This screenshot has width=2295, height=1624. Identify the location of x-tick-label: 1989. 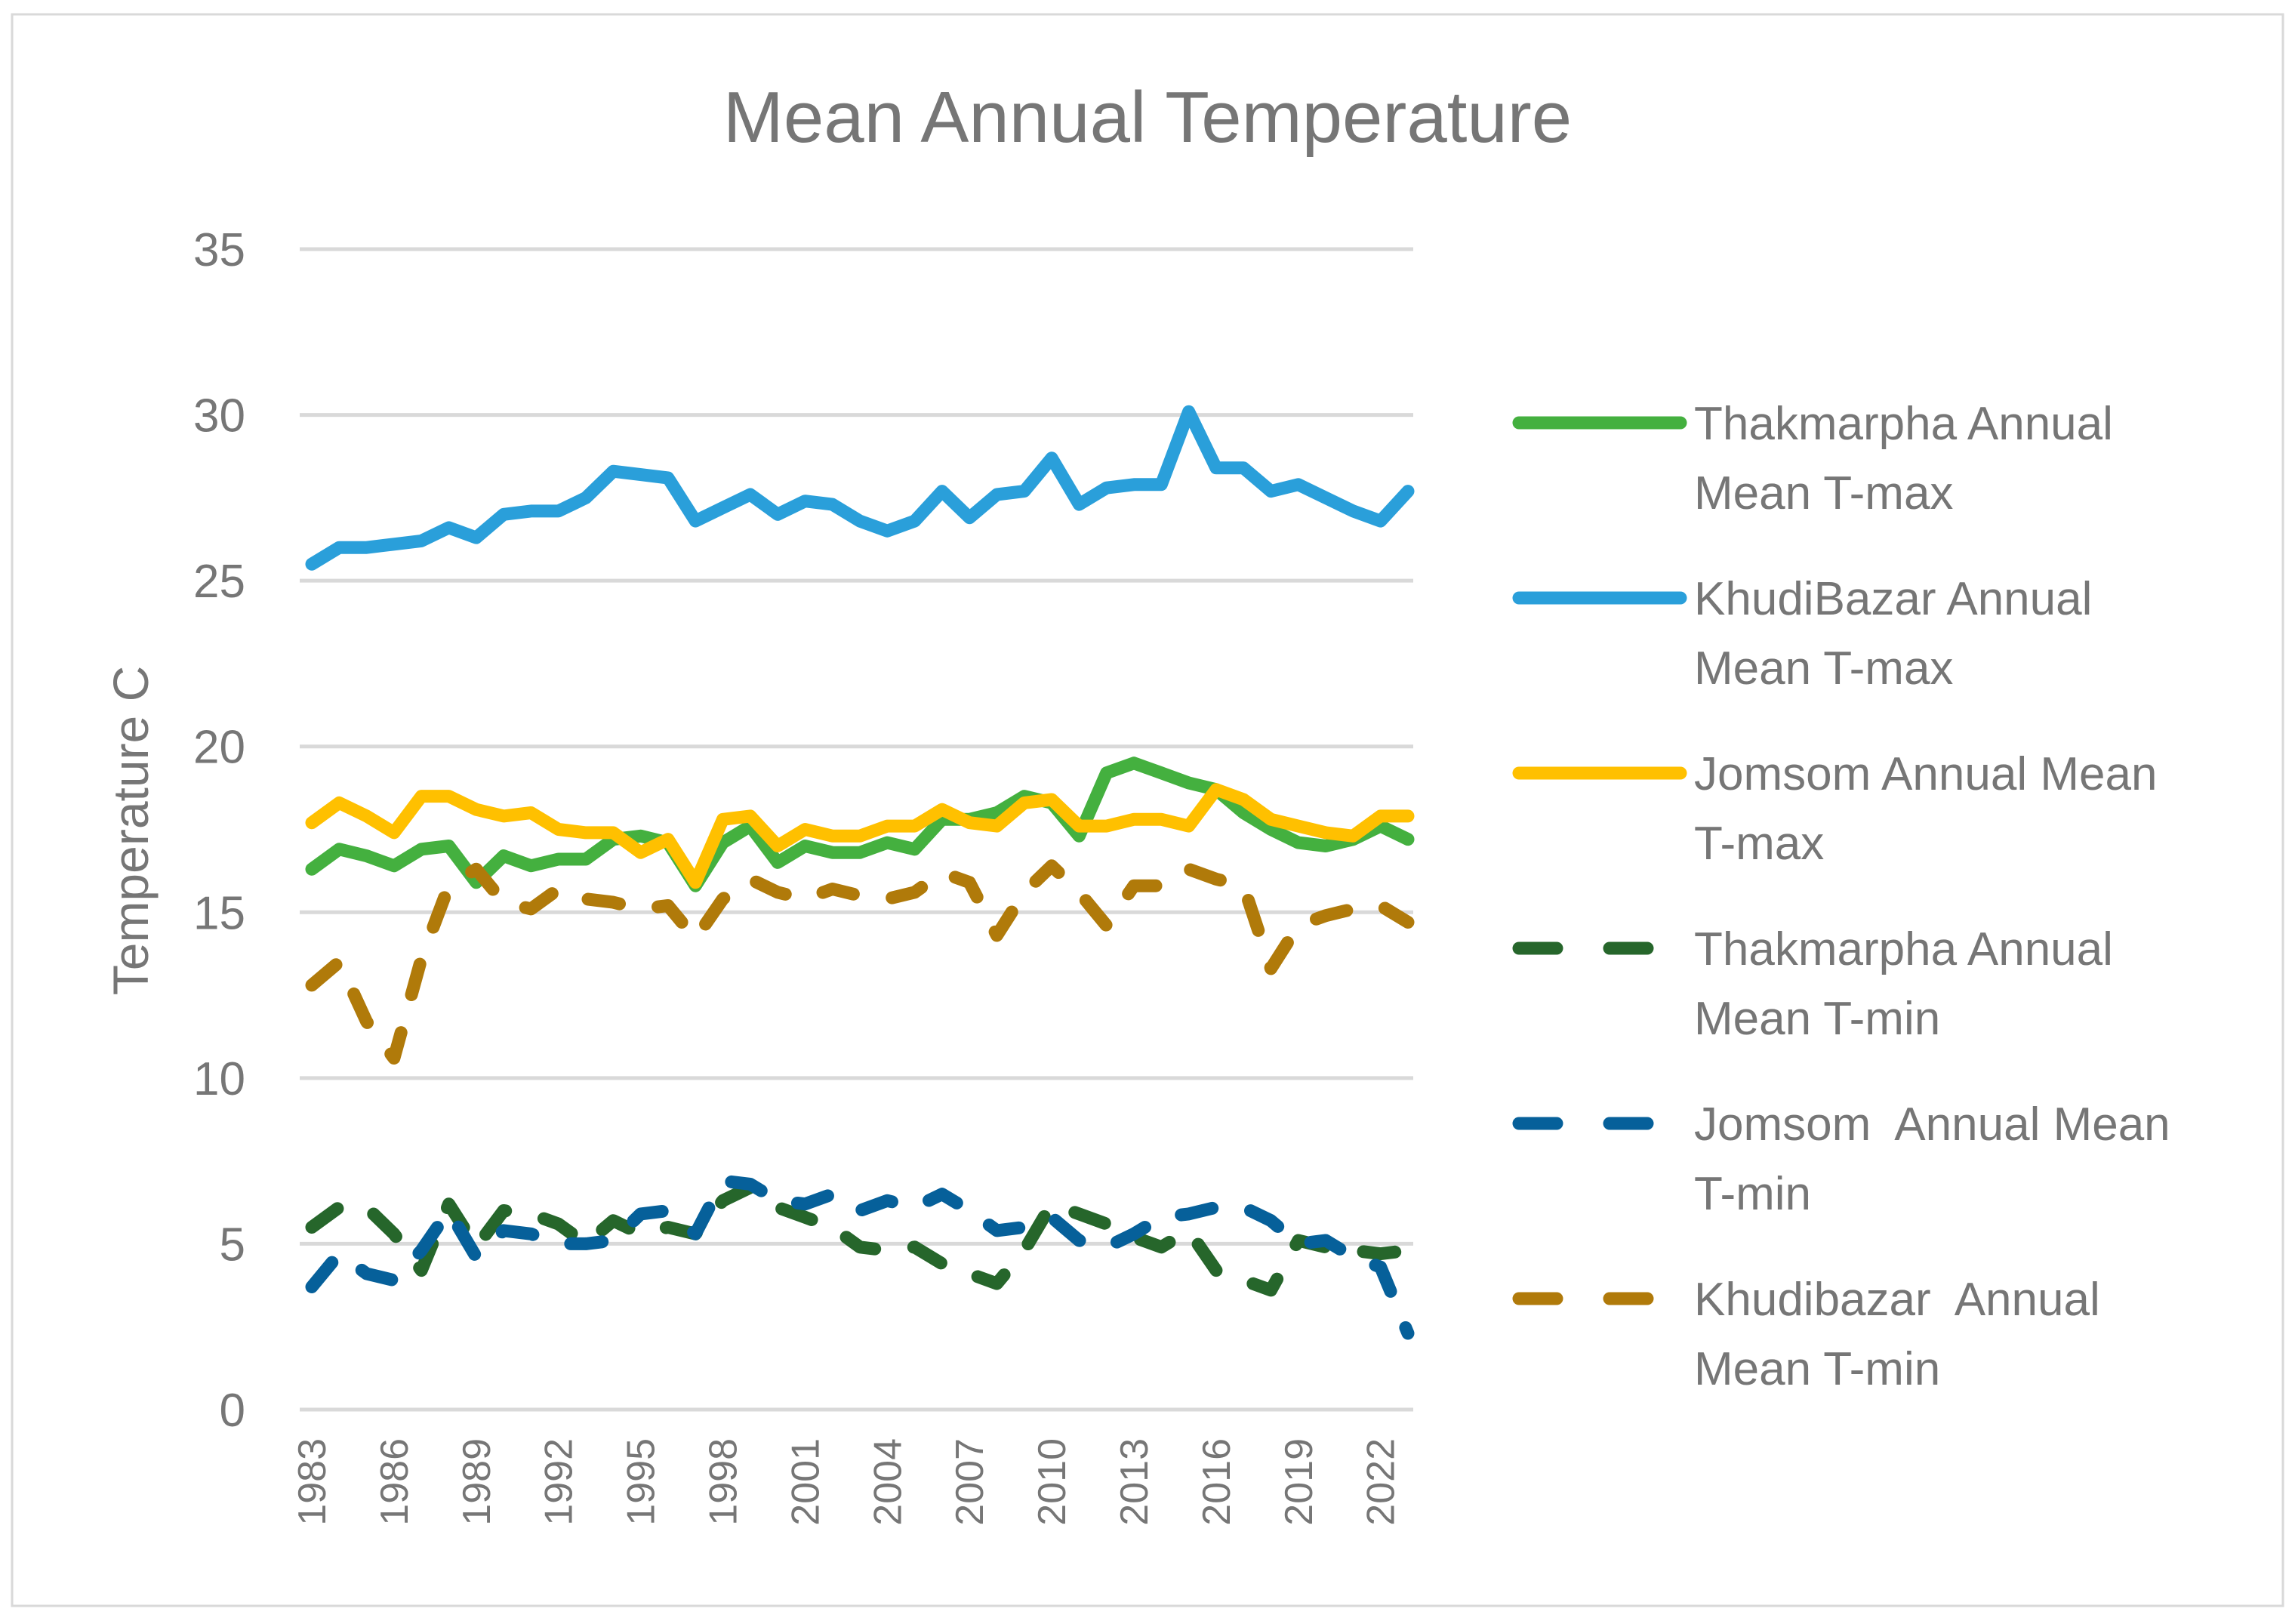
(477, 1482).